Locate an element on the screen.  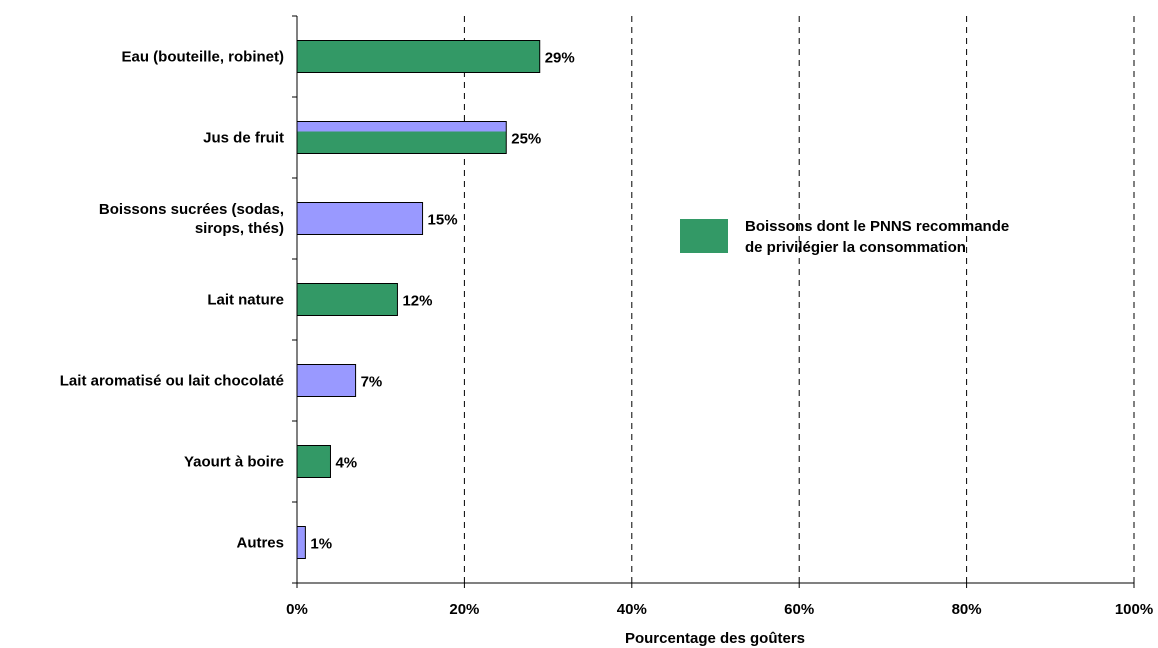
category-label: sirops, thés) is located at coordinates (239, 228).